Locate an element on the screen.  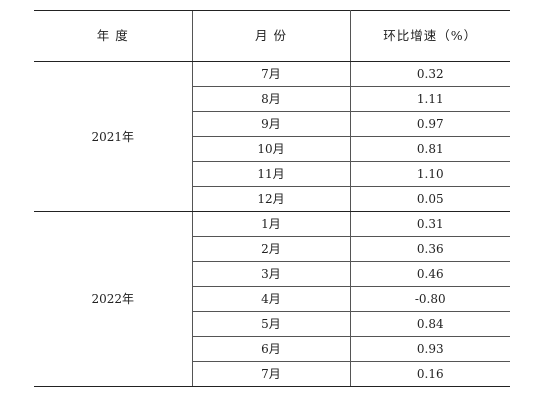
year-cell-2021: 2021年 is located at coordinates (113, 136).